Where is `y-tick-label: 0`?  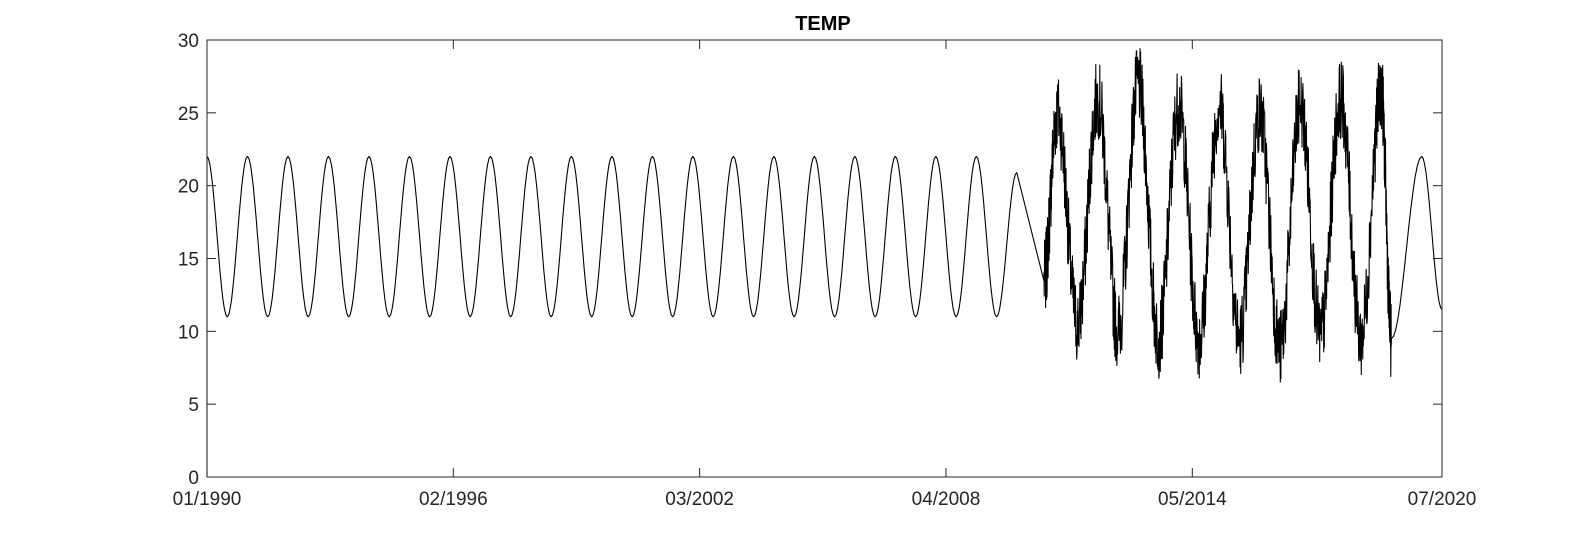
y-tick-label: 0 is located at coordinates (193, 478).